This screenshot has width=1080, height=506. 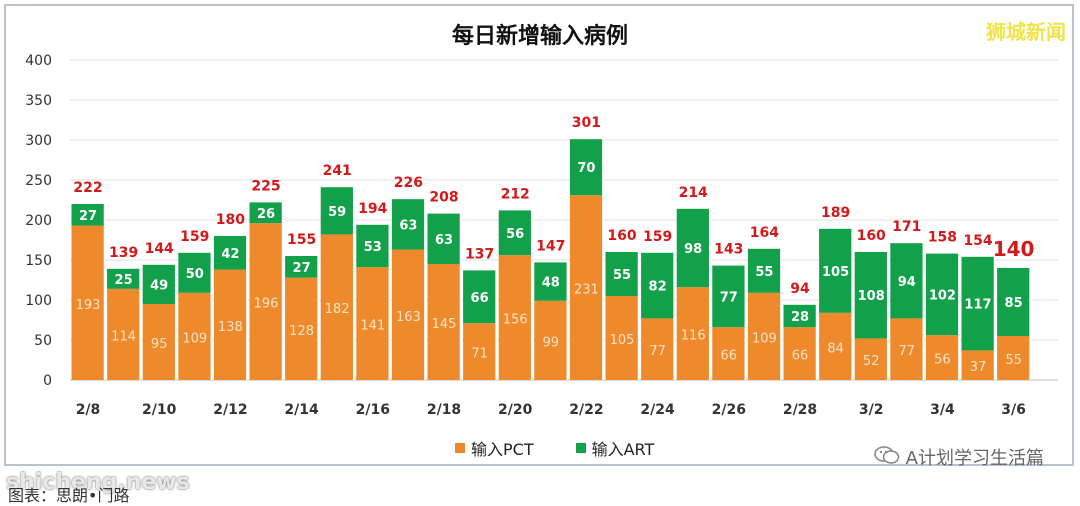 What do you see at coordinates (729, 410) in the screenshot?
I see `x-tick-label: 2/26` at bounding box center [729, 410].